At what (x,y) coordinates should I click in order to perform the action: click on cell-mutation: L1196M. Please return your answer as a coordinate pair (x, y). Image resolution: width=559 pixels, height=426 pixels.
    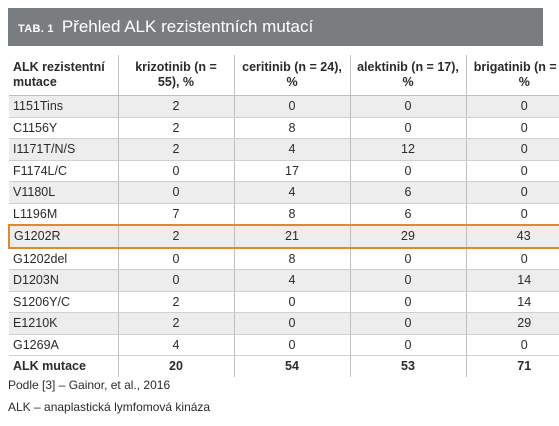
    Looking at the image, I should click on (63, 214).